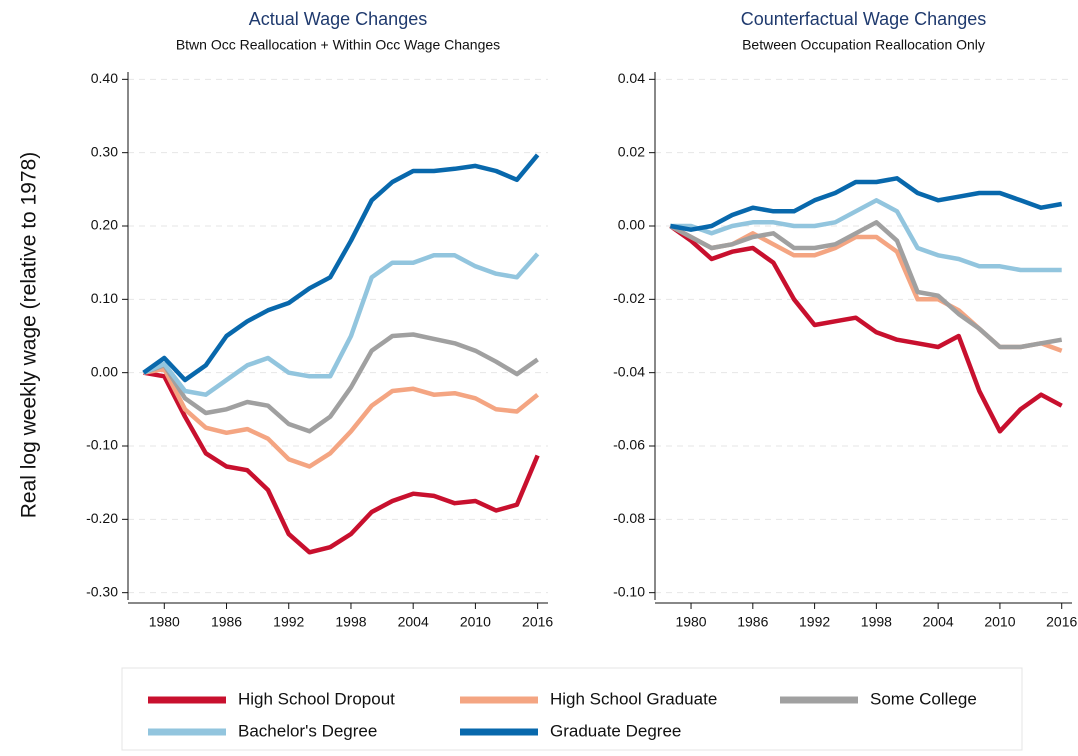 This screenshot has height=756, width=1078. I want to click on legend-label: High School Dropout, so click(316, 698).